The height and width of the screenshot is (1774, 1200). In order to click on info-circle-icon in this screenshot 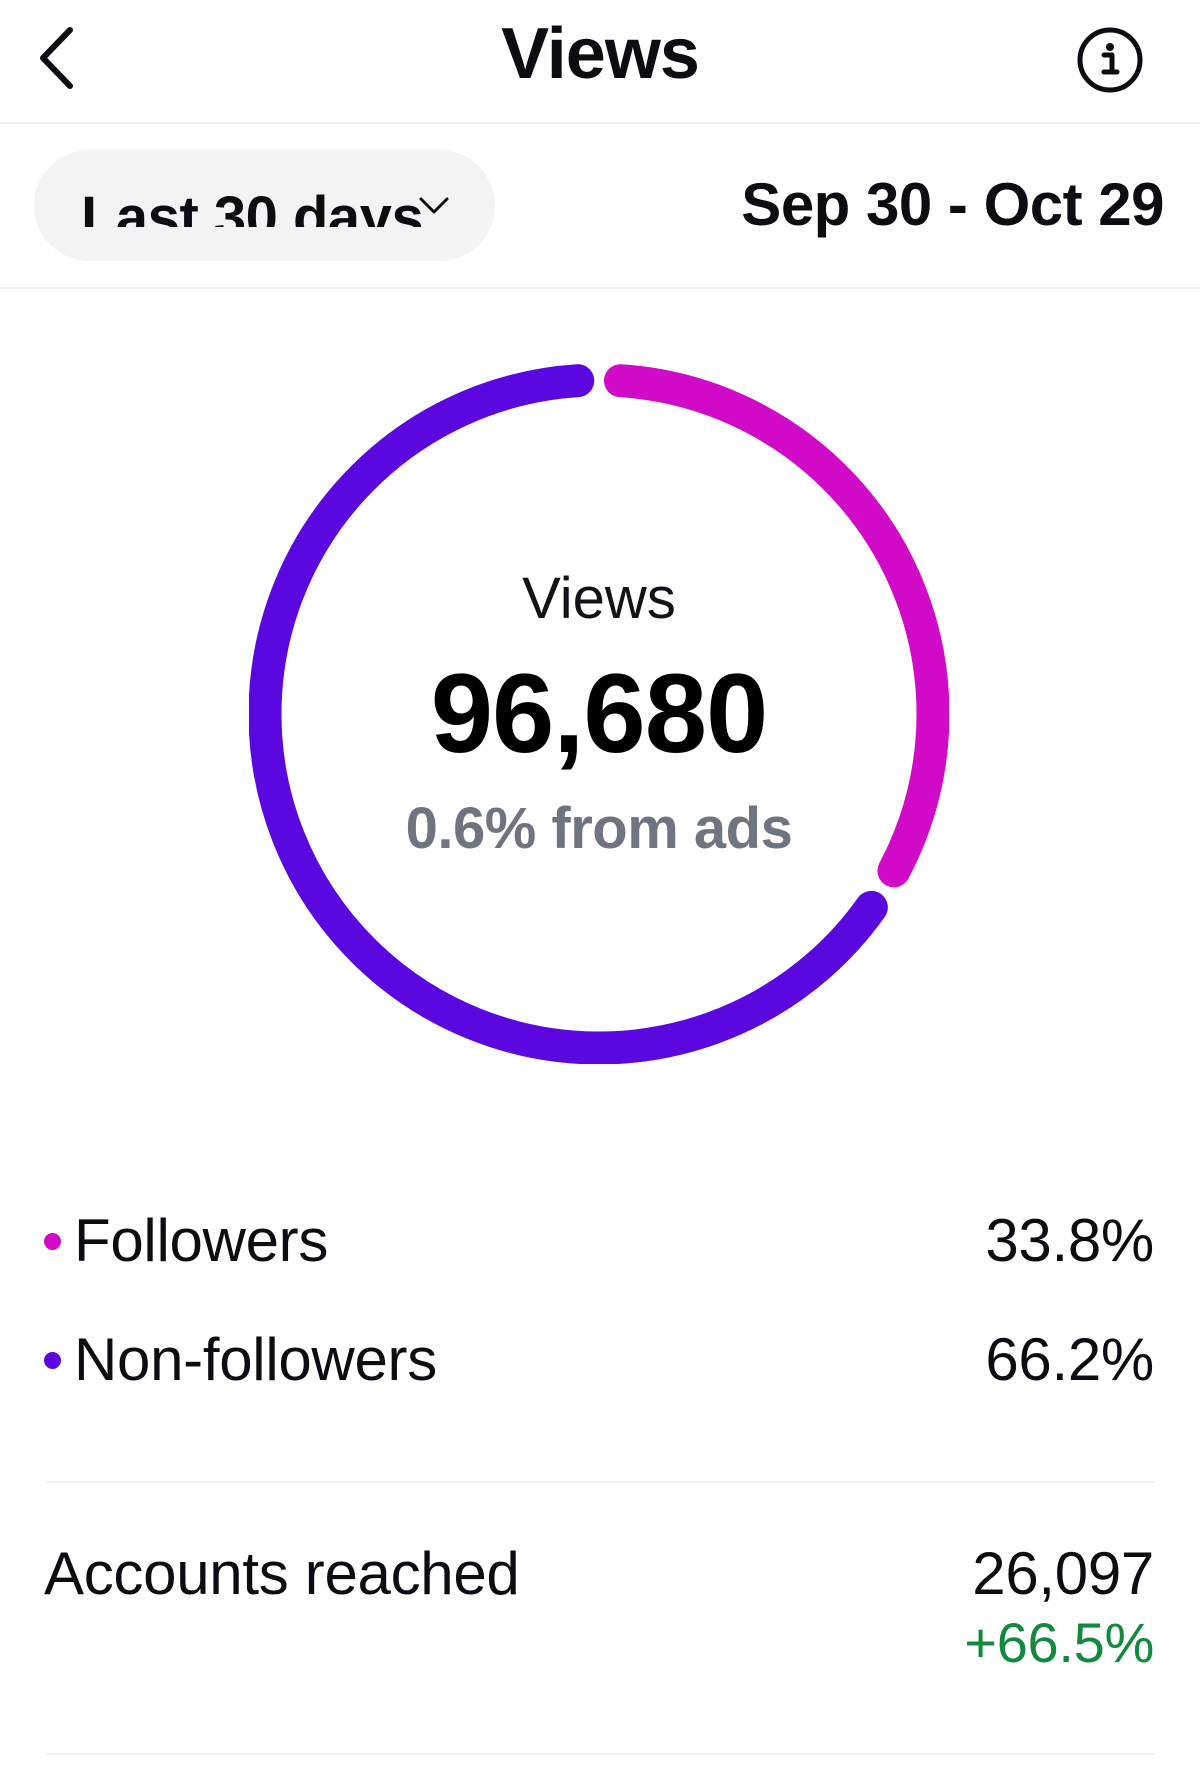, I will do `click(1110, 60)`.